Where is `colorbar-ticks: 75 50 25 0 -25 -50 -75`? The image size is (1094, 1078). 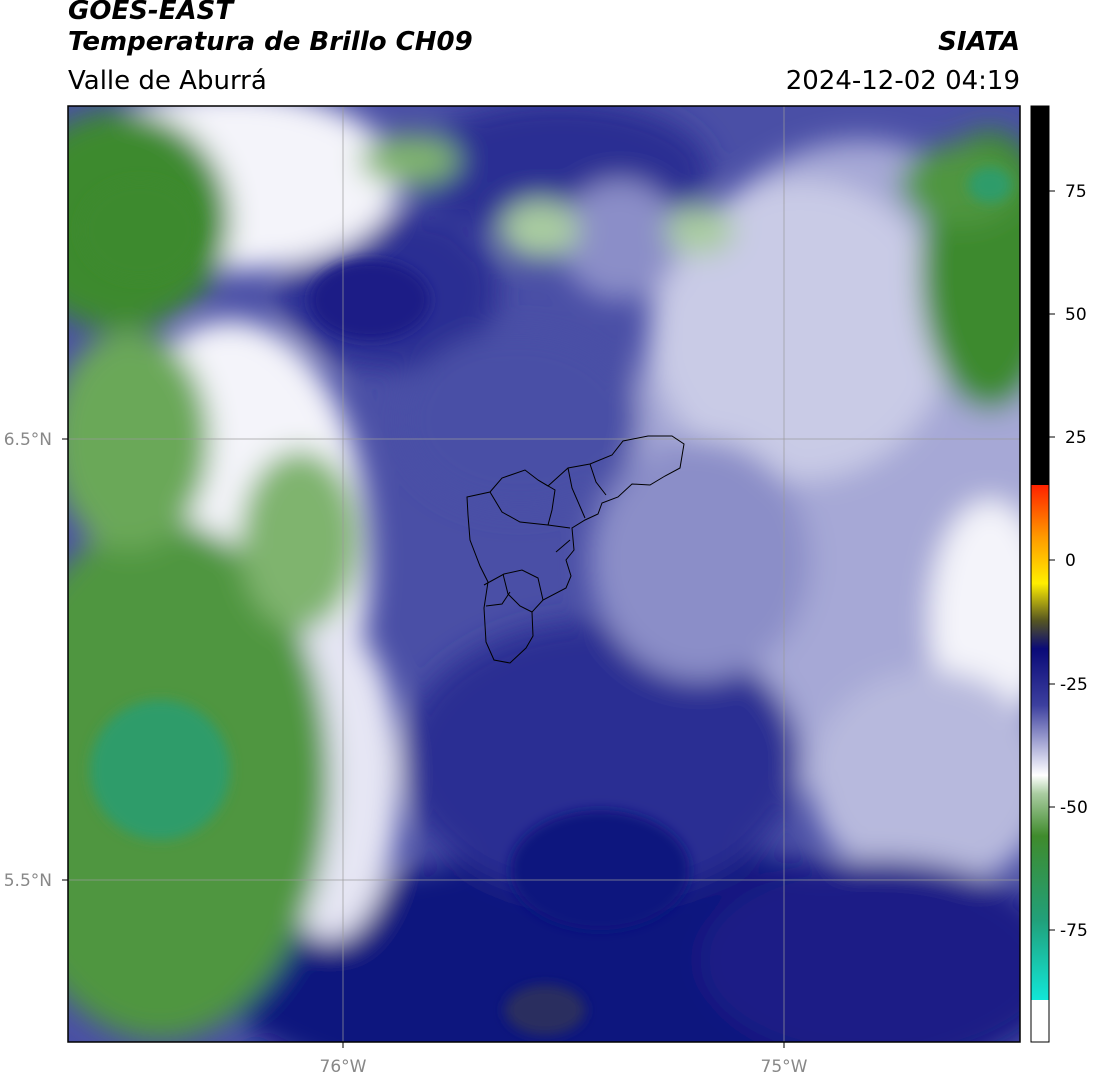 colorbar-ticks: 75 50 25 0 -25 -50 -75 is located at coordinates (1068, 561).